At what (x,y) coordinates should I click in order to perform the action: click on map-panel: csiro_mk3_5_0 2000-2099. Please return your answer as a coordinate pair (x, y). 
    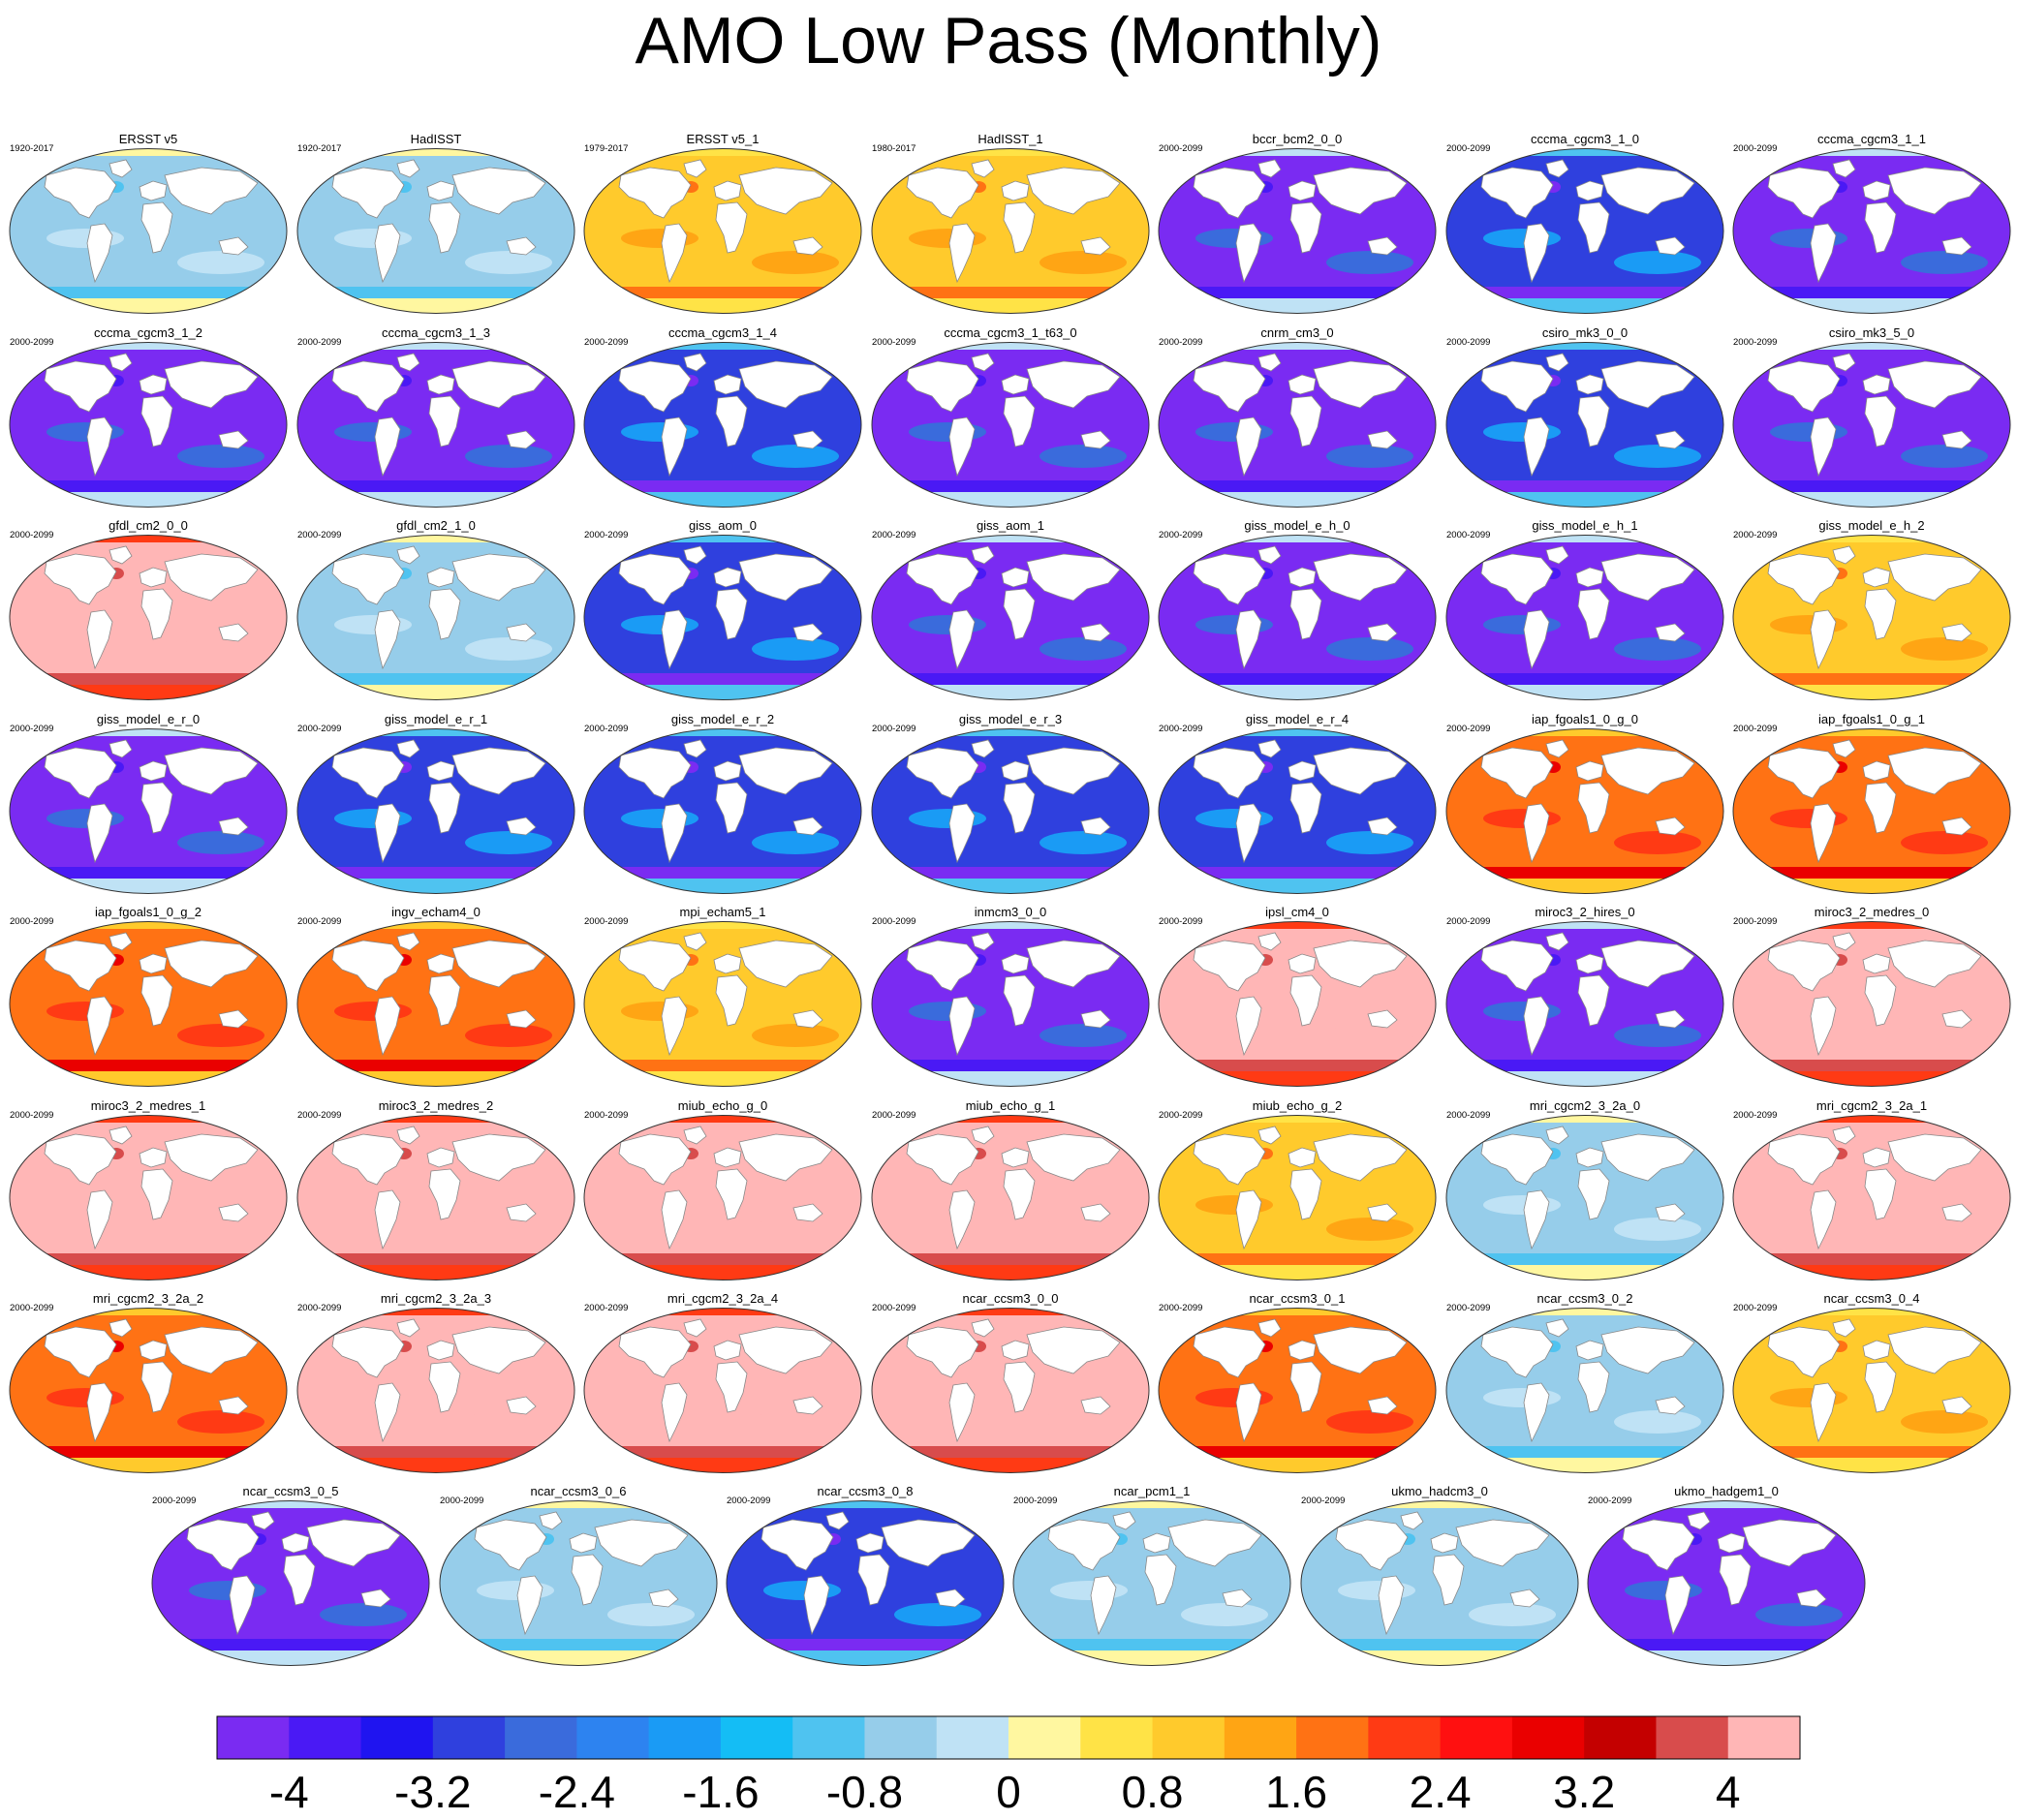
    Looking at the image, I should click on (1871, 417).